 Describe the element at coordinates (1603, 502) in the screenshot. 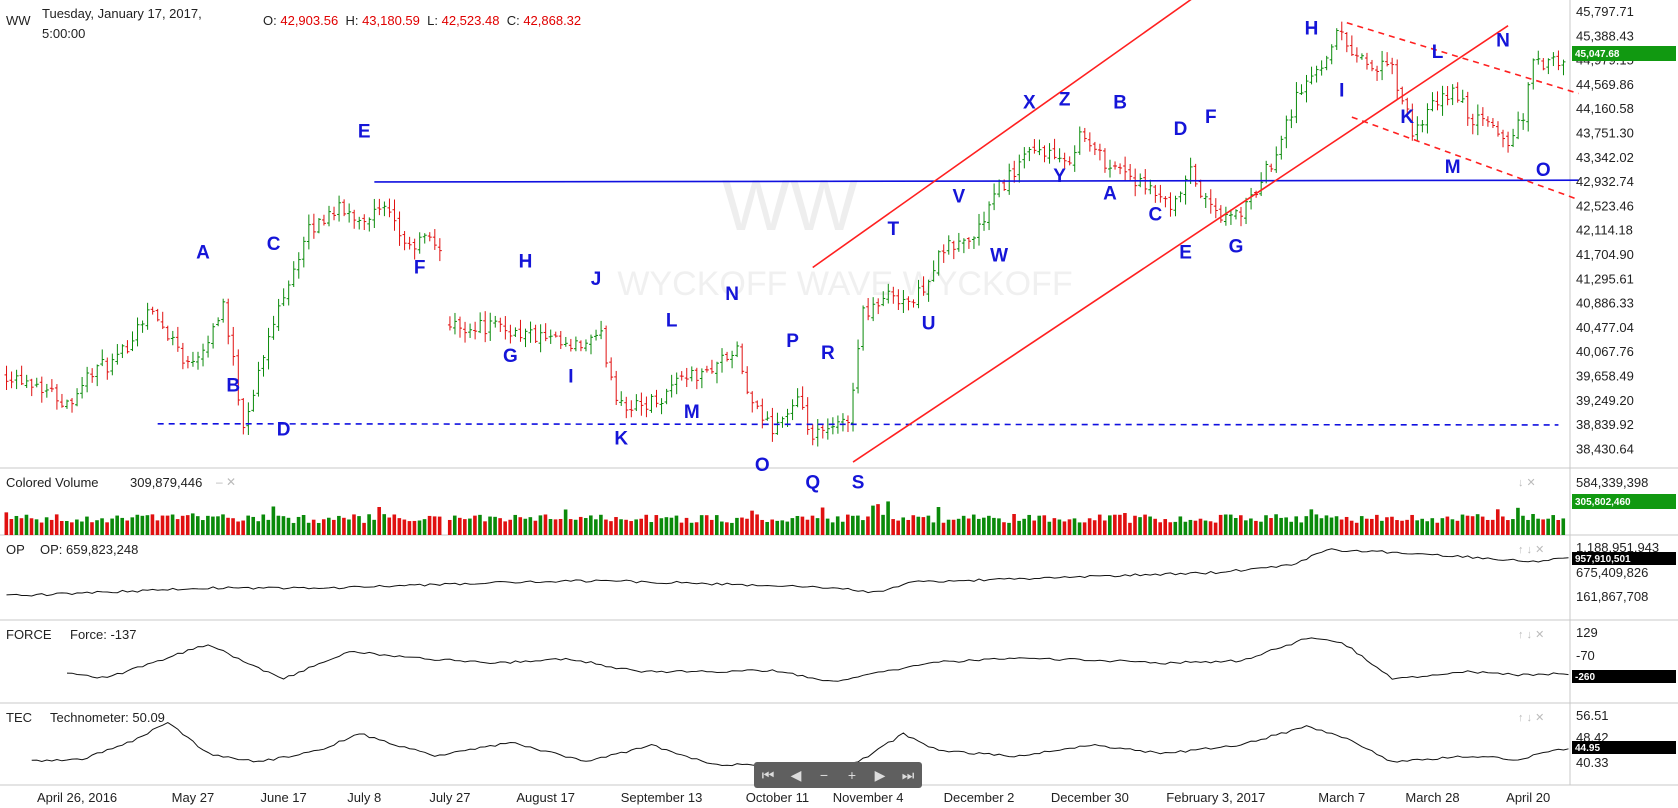

I see `volume-last-badge-text: 305,802,460` at that location.